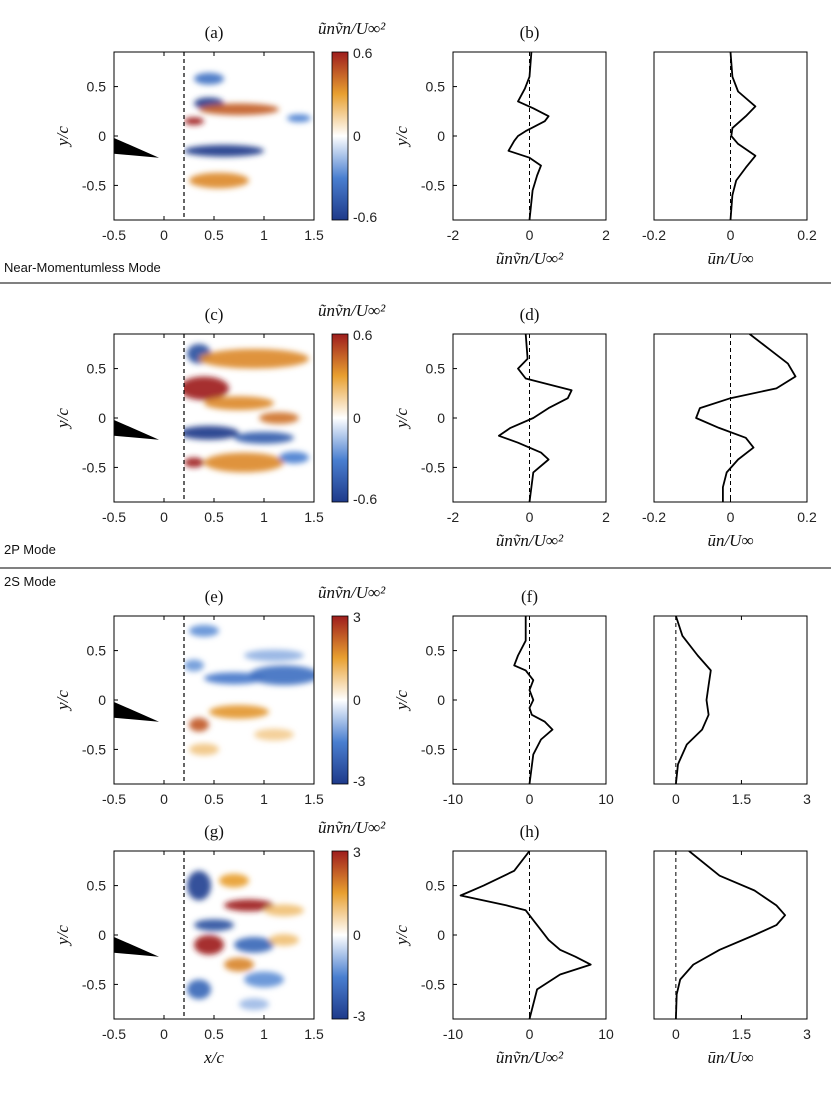  Describe the element at coordinates (365, 217) in the screenshot. I see `colorbar-tick-label: -0.6` at that location.